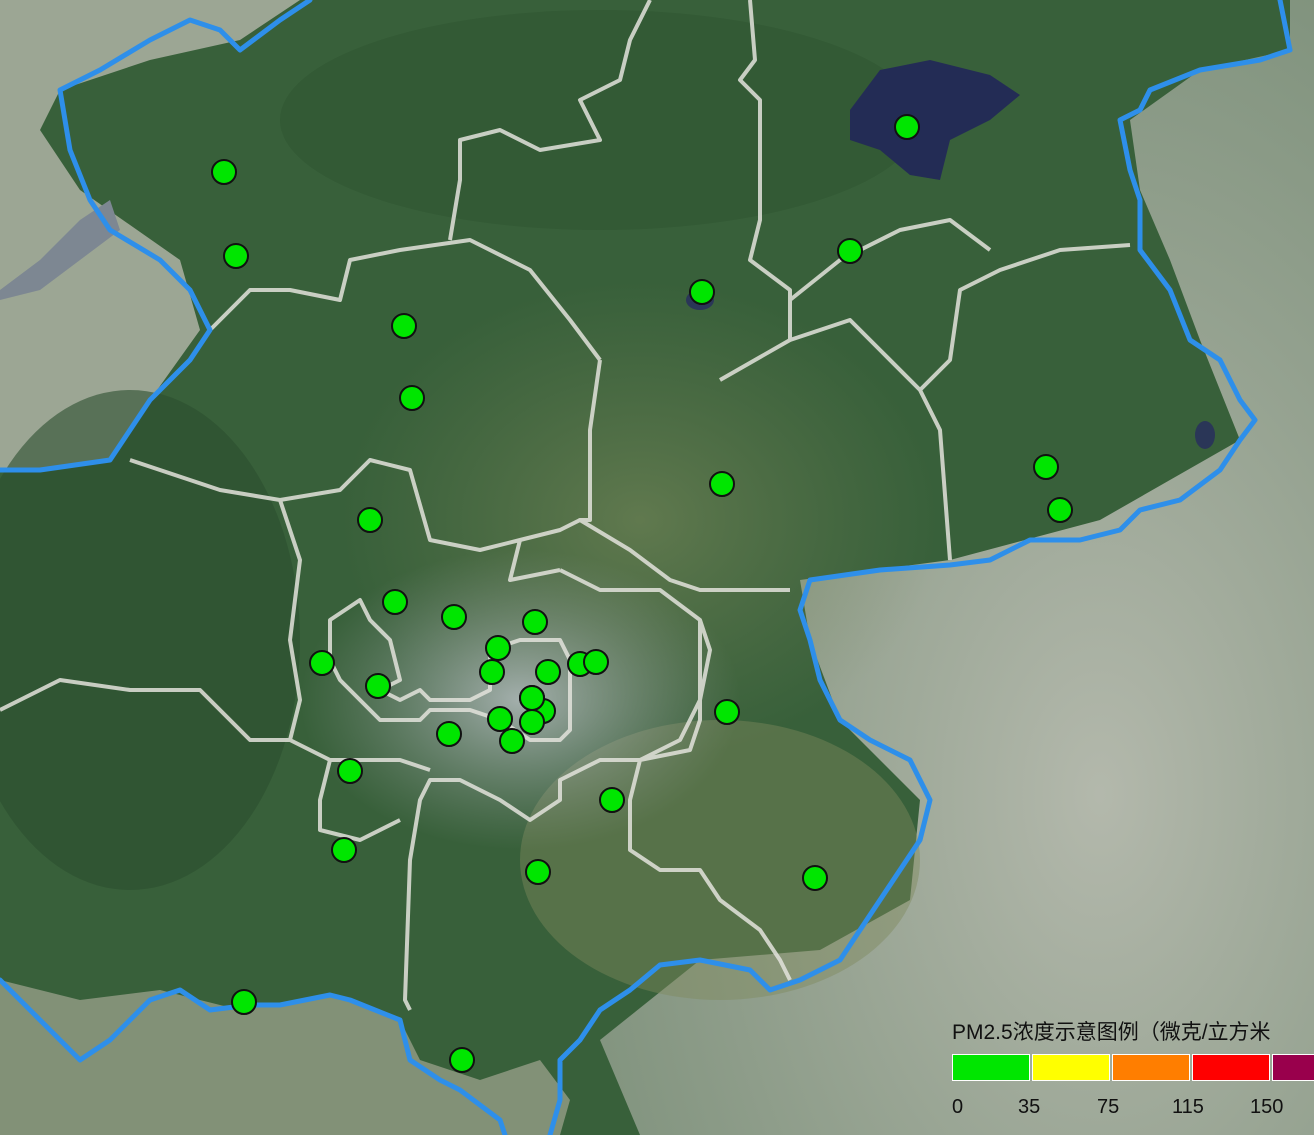 This screenshot has width=1314, height=1135. I want to click on legend-color-bar, so click(1133, 1067).